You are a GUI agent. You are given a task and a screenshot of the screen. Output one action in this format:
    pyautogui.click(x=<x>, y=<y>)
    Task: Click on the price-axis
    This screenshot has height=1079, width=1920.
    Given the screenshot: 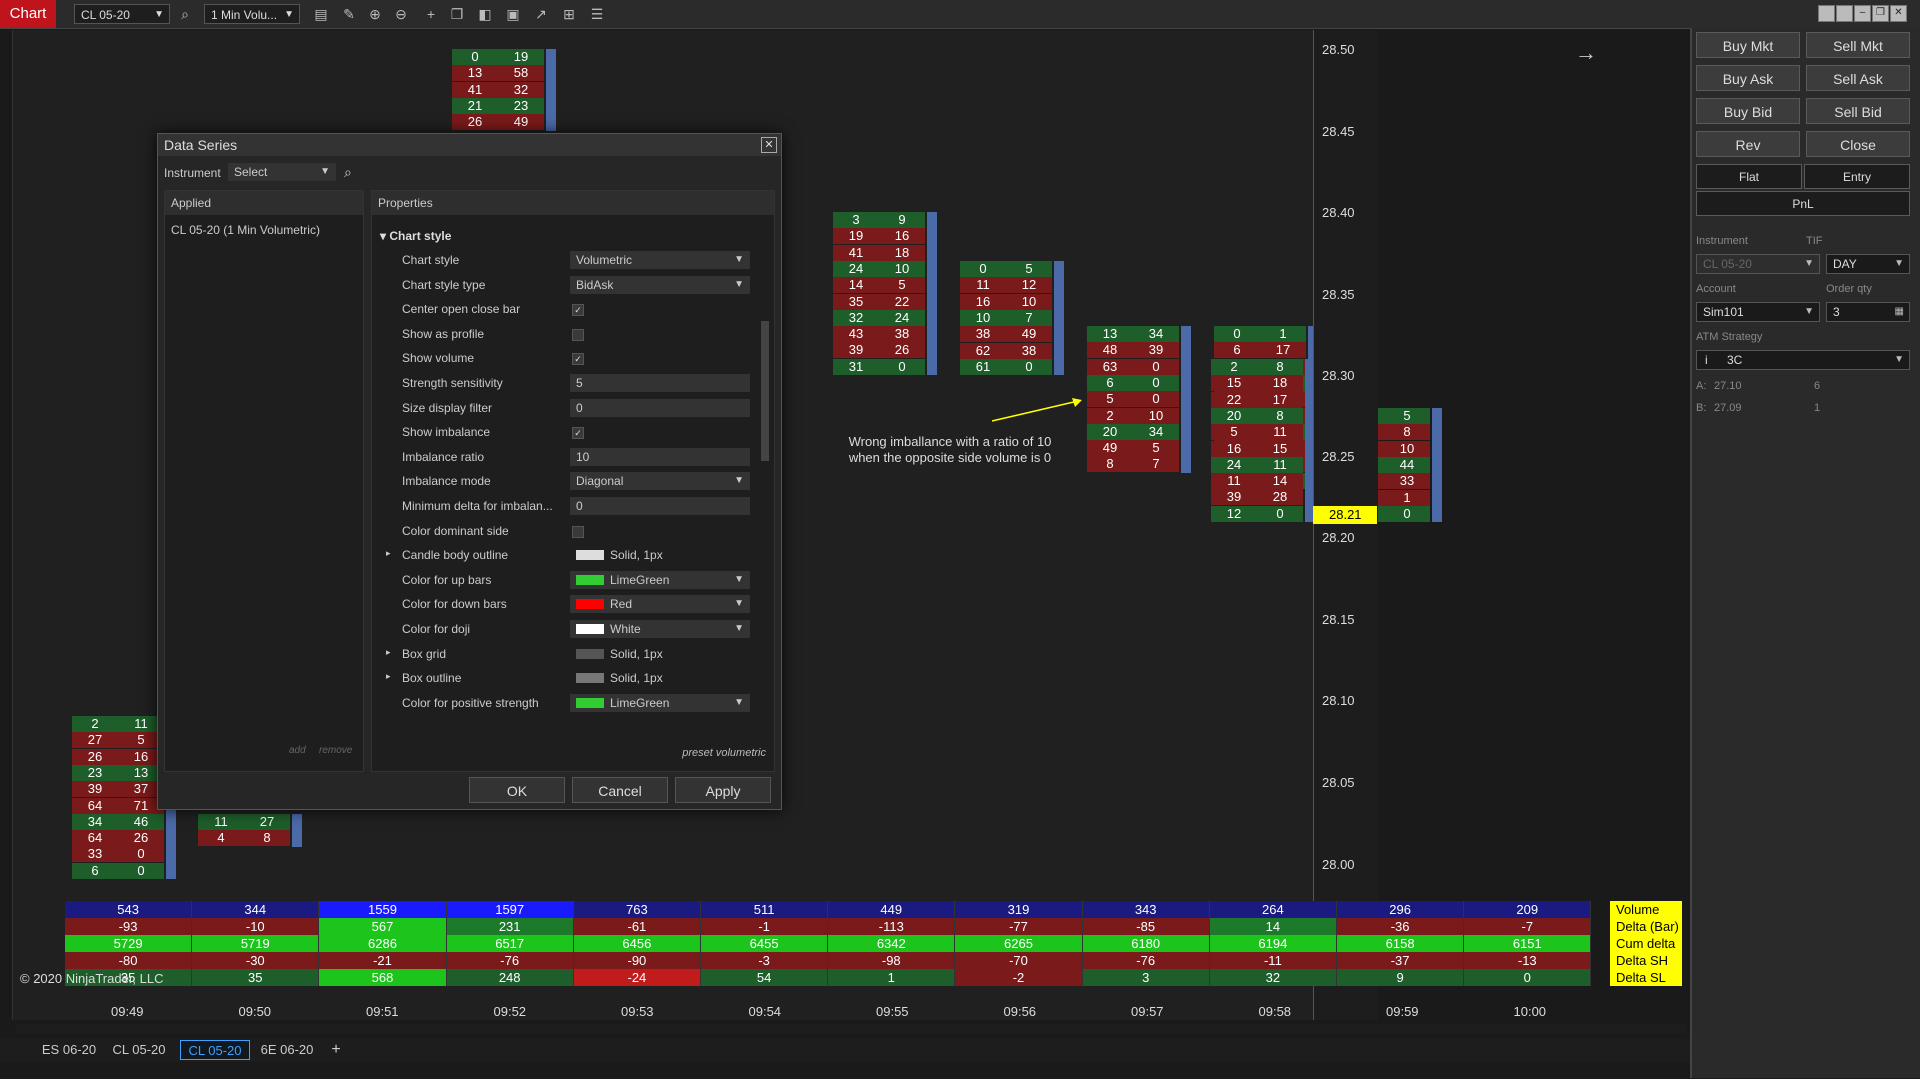 What is the action you would take?
    pyautogui.click(x=1345, y=525)
    